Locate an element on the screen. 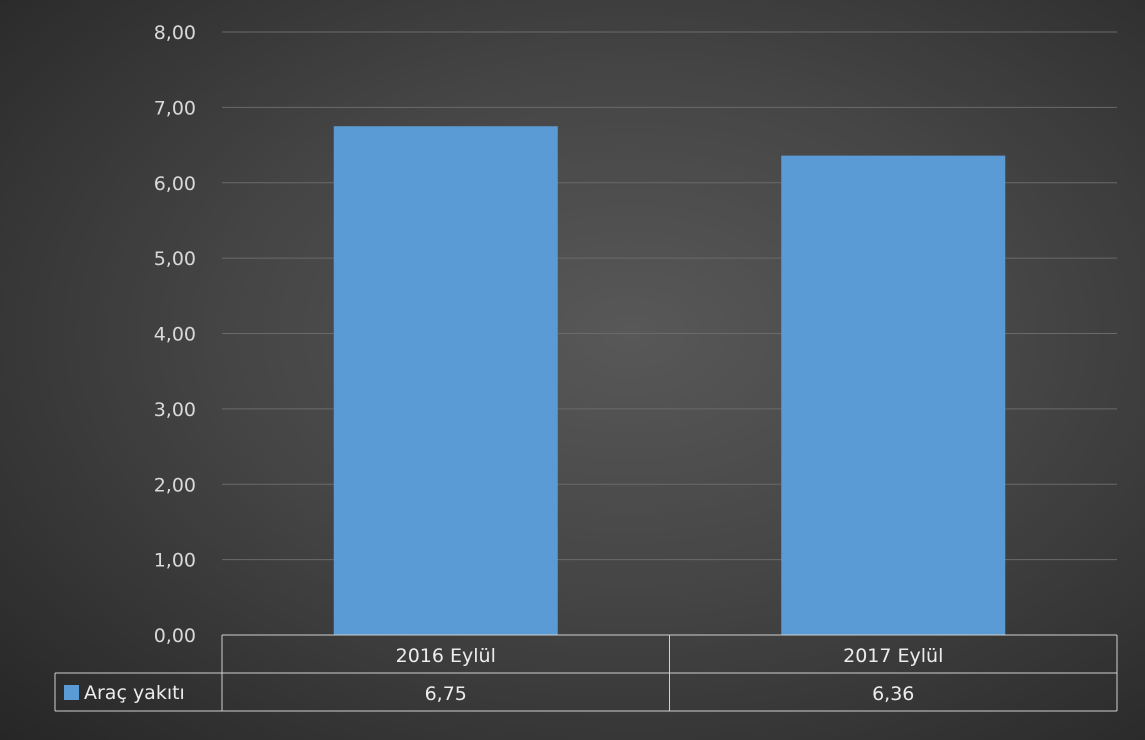 The width and height of the screenshot is (1145, 740). y-axis-tick-labels: 0,00 1,00 2,00 3,00 4,00 5,00 6,00 7,00 8,00 is located at coordinates (175, 334).